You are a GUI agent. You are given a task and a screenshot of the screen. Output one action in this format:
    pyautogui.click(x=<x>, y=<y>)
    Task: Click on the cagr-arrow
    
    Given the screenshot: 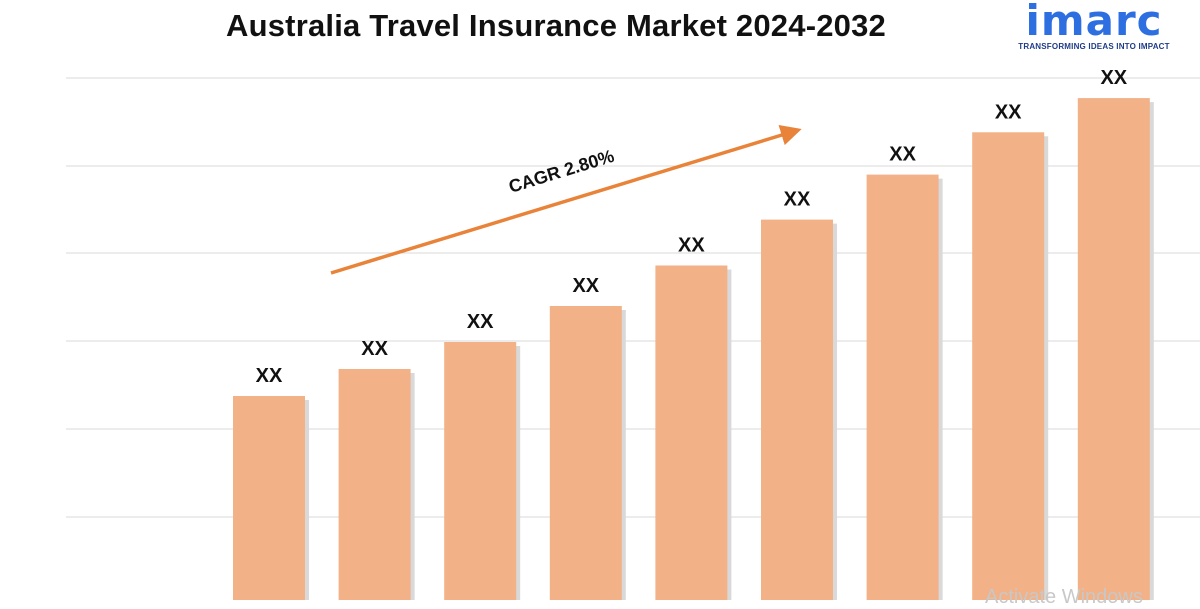 What is the action you would take?
    pyautogui.click(x=566, y=200)
    